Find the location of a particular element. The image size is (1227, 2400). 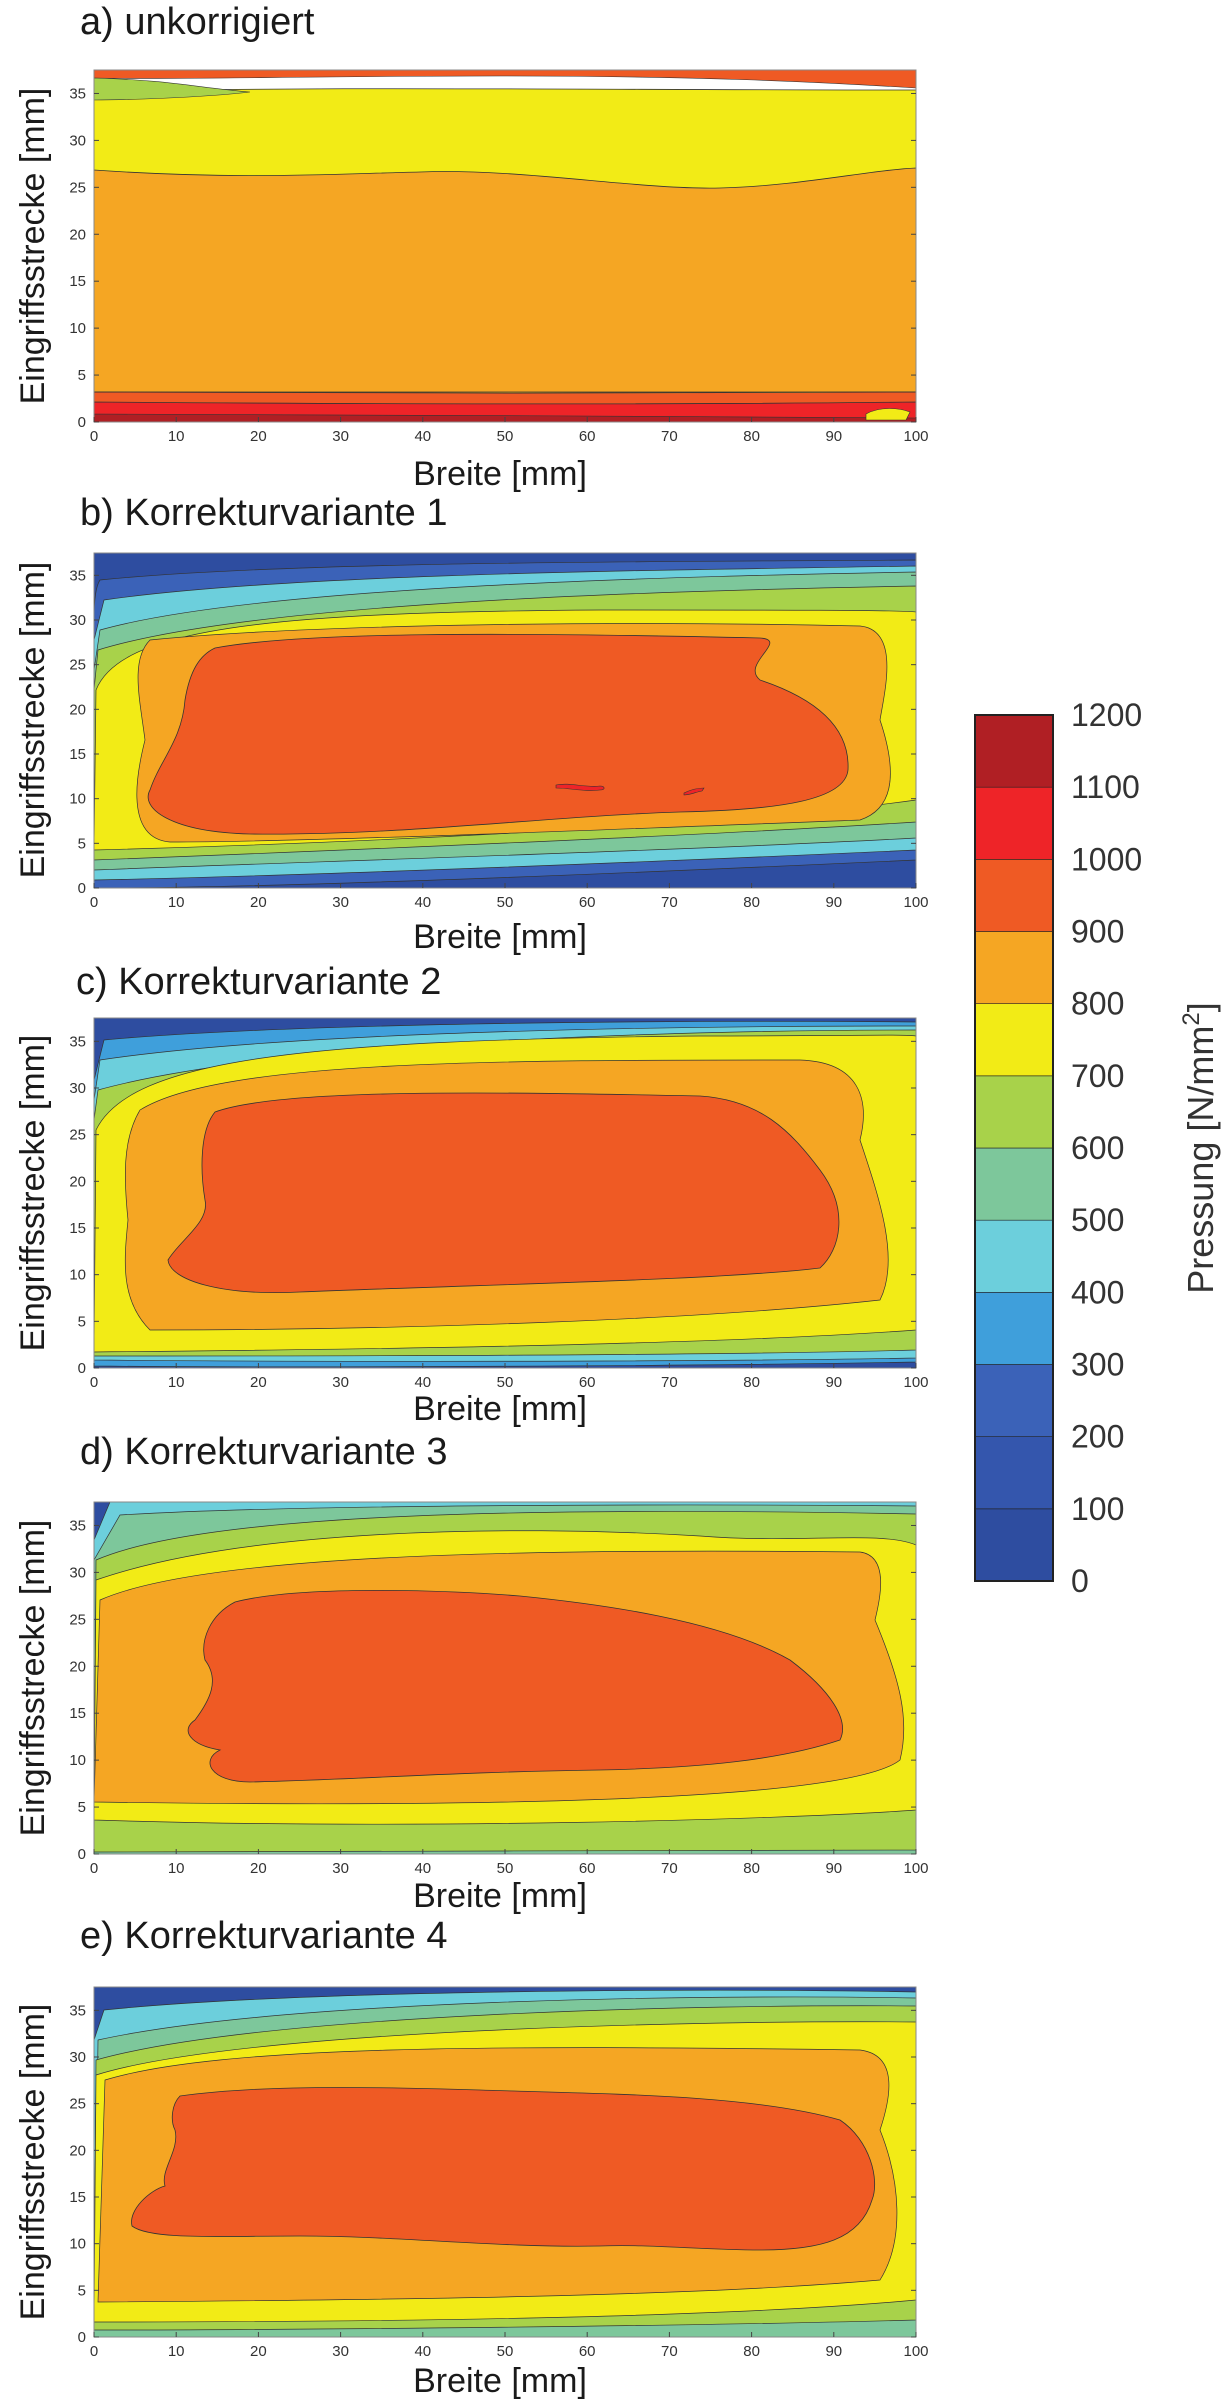

panel-c-xticks: 0 10 20 30 40 50 60 70 80 90 100 is located at coordinates (509, 1377).